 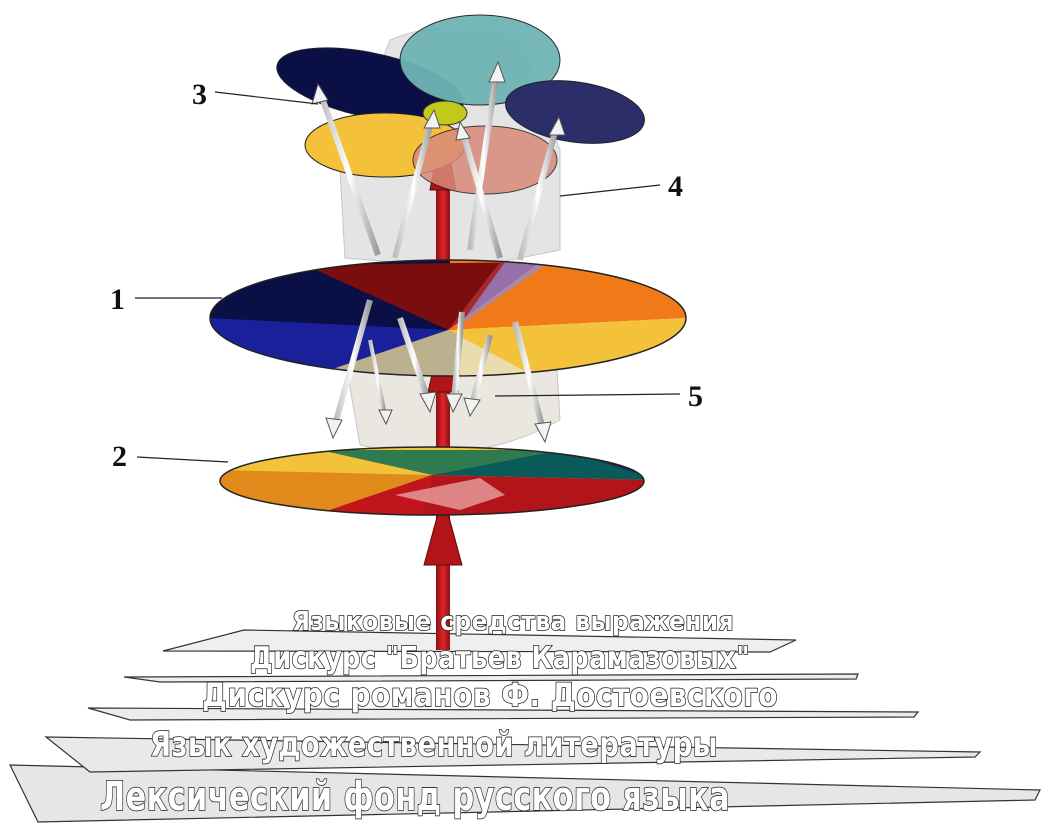 What do you see at coordinates (575, 112) in the screenshot?
I see `top-disc-indigo` at bounding box center [575, 112].